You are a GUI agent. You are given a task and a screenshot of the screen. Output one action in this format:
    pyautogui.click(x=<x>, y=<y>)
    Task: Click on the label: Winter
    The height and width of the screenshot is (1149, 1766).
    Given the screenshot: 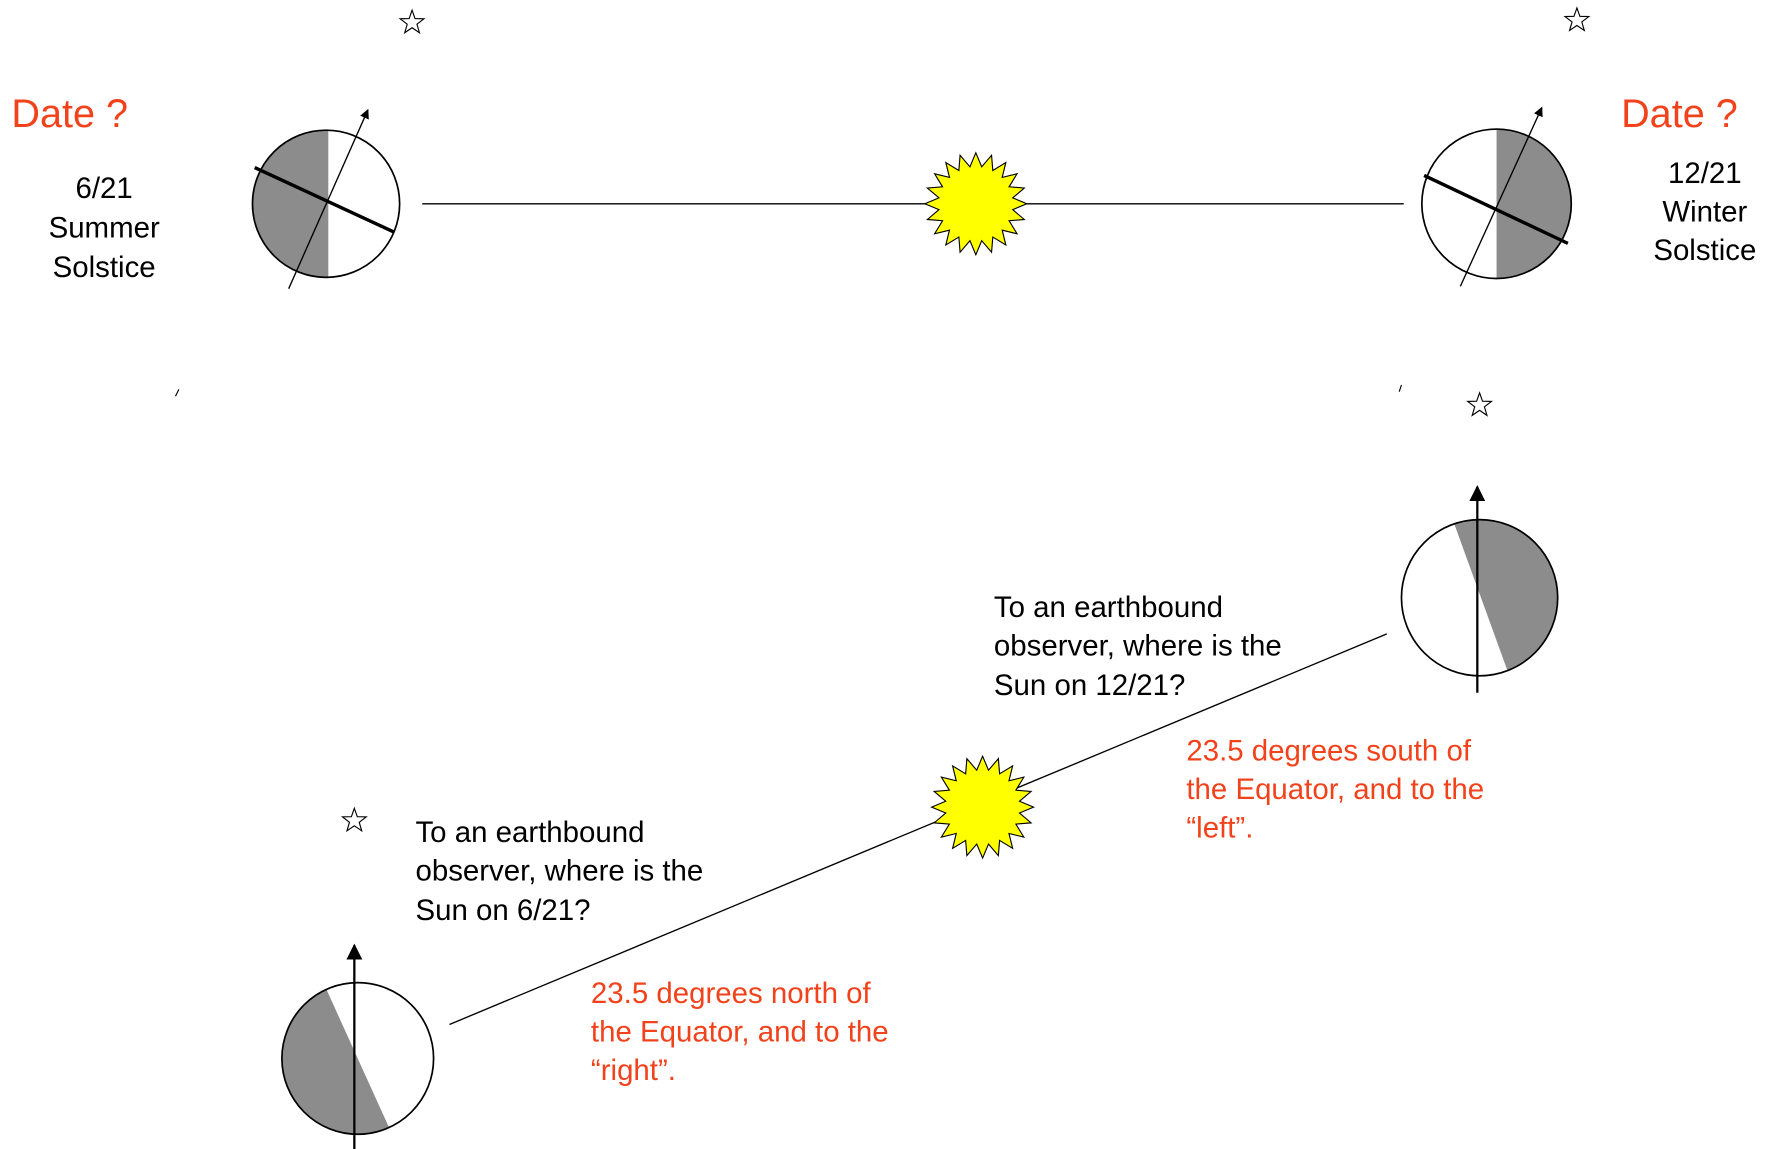 What is the action you would take?
    pyautogui.click(x=1704, y=212)
    